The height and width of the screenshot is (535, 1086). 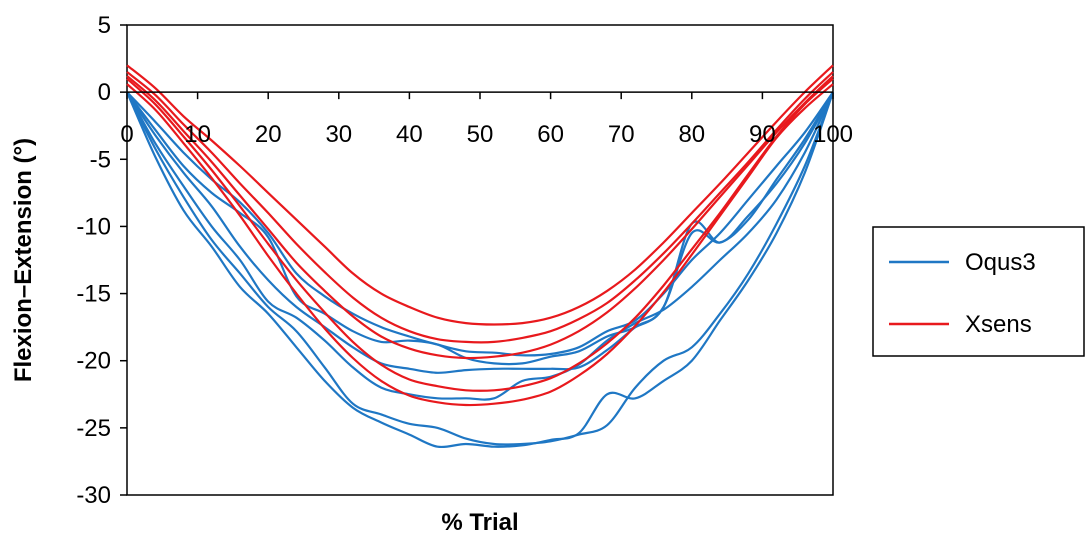 I want to click on y-axis-title: Flexion–Extension (°), so click(x=23, y=260).